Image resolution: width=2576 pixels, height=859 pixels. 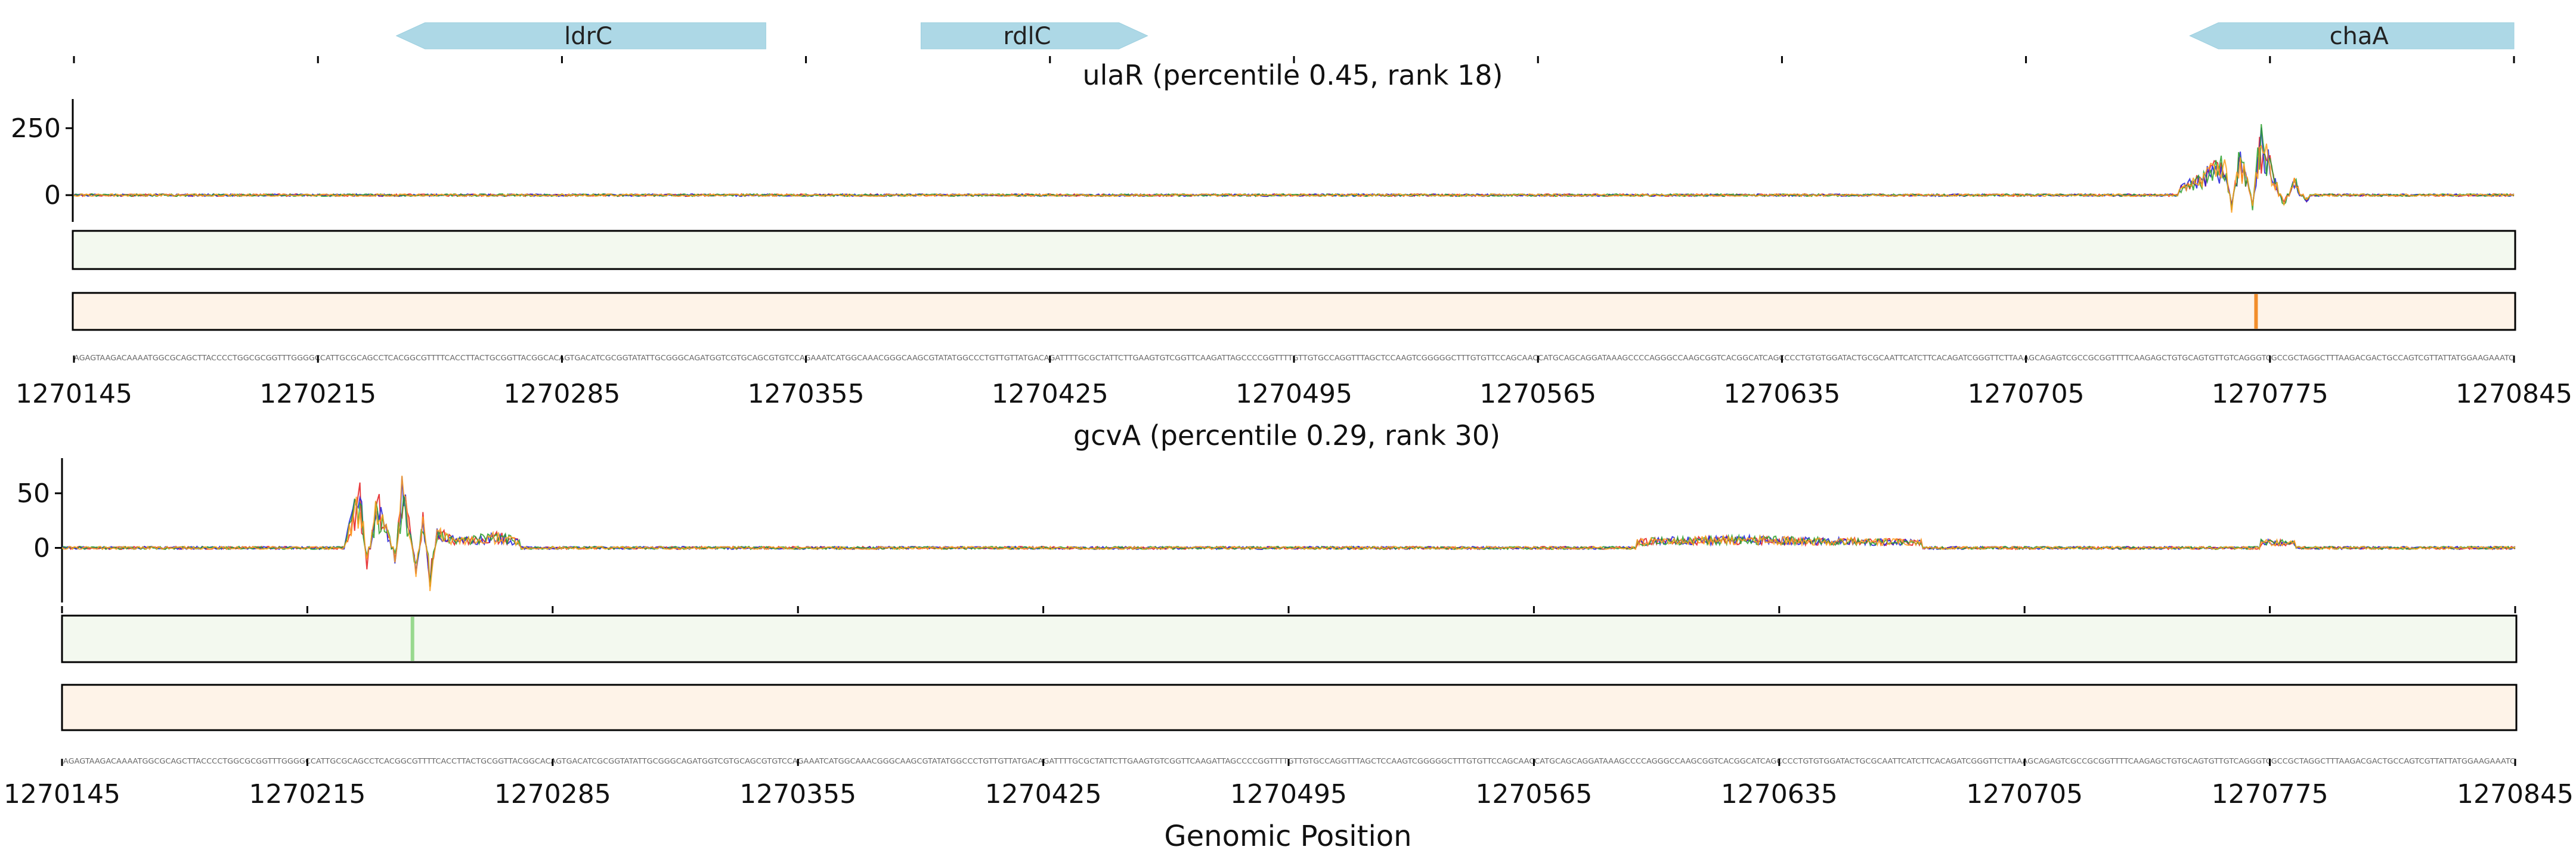 What do you see at coordinates (1027, 36) in the screenshot?
I see `gene-label: rdlC` at bounding box center [1027, 36].